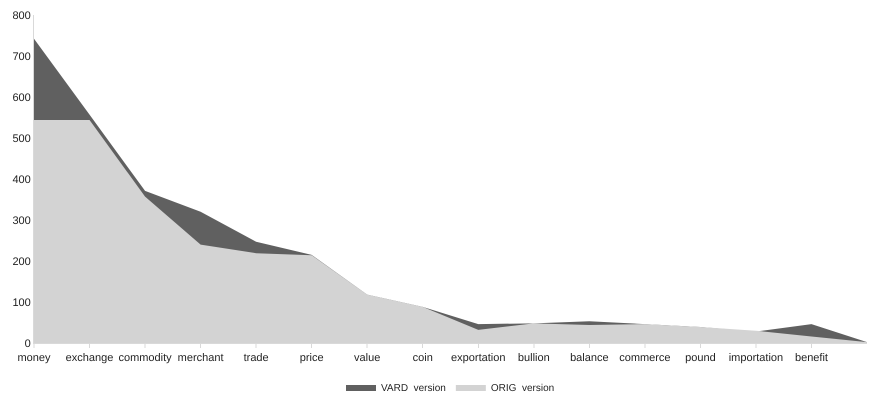  I want to click on y-tick-label: 400, so click(21, 180).